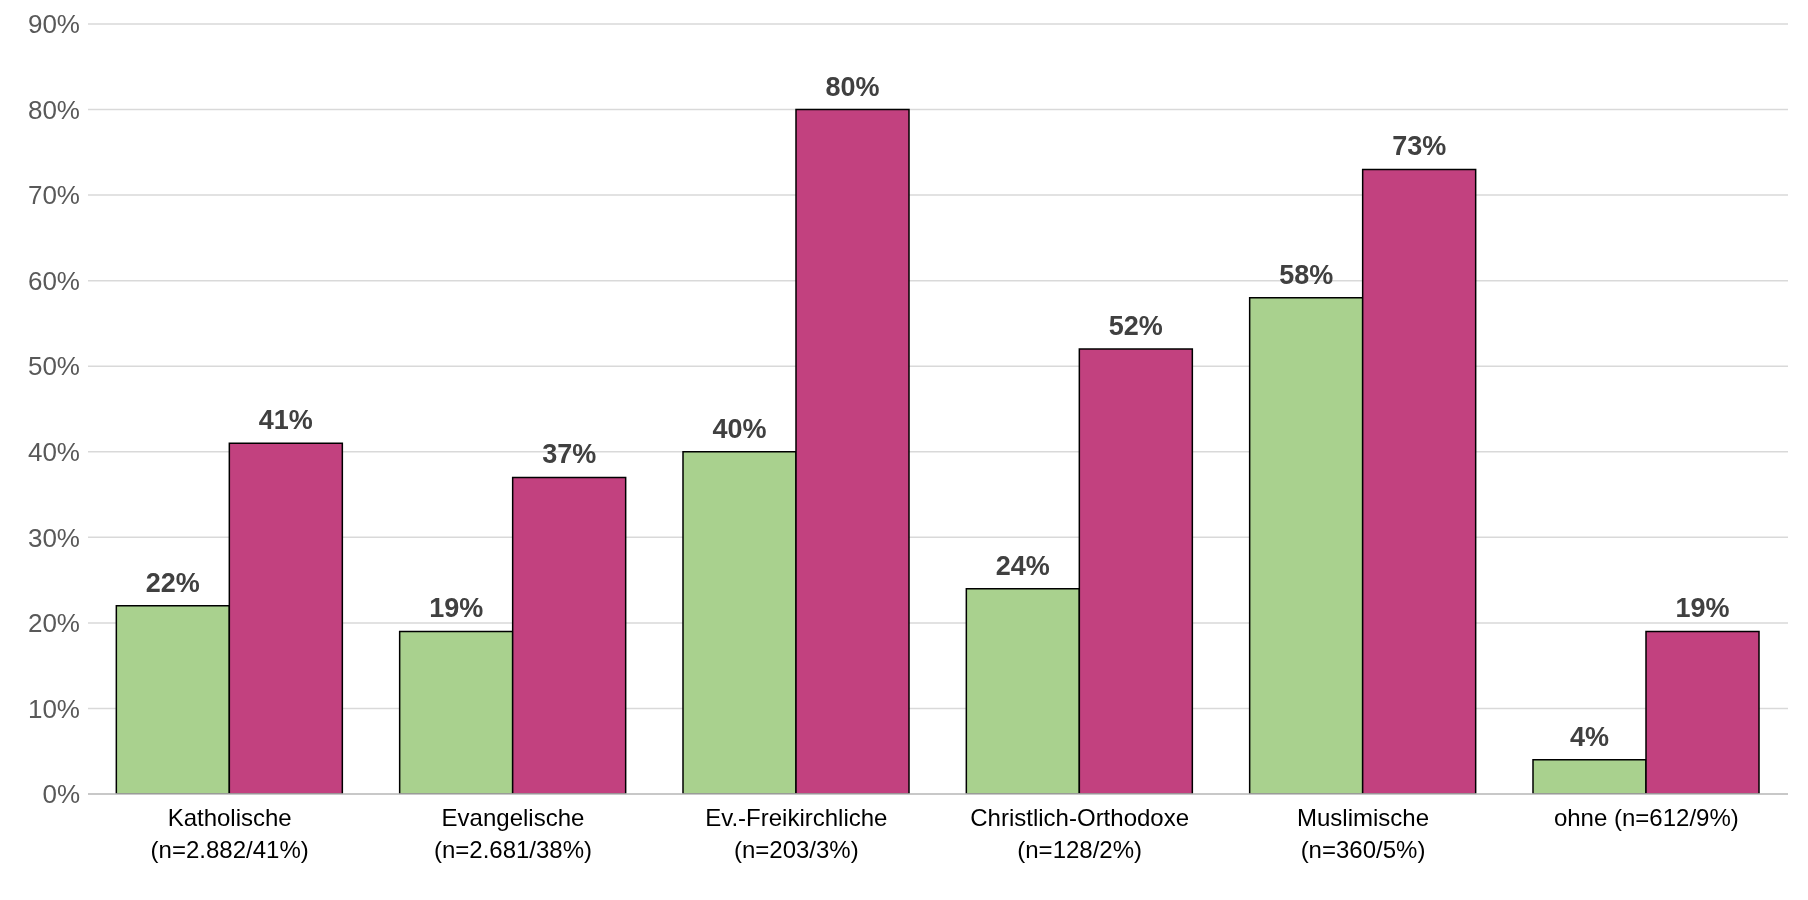 The height and width of the screenshot is (900, 1808). I want to click on y-tick-label: 0%, so click(61, 794).